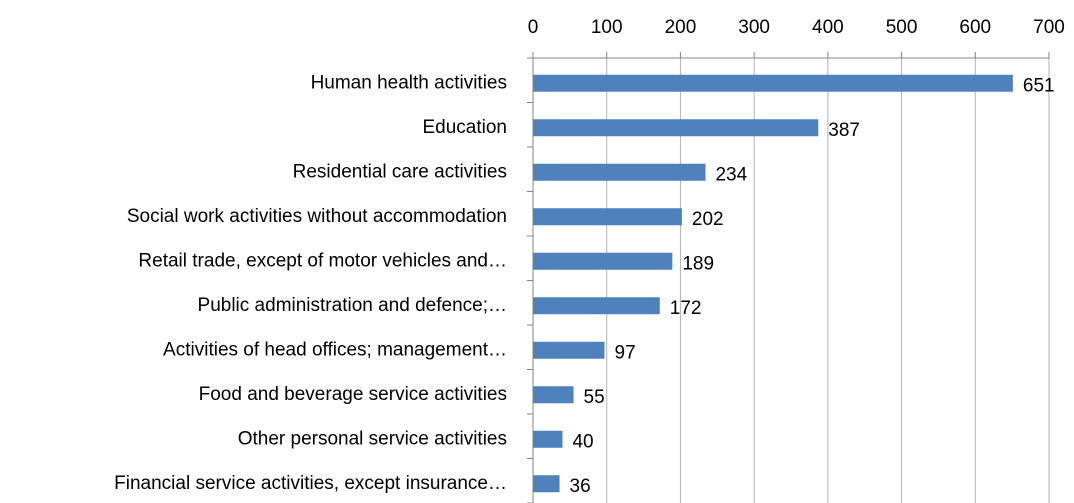 The image size is (1074, 503). What do you see at coordinates (580, 486) in the screenshot?
I see `data-label: 36` at bounding box center [580, 486].